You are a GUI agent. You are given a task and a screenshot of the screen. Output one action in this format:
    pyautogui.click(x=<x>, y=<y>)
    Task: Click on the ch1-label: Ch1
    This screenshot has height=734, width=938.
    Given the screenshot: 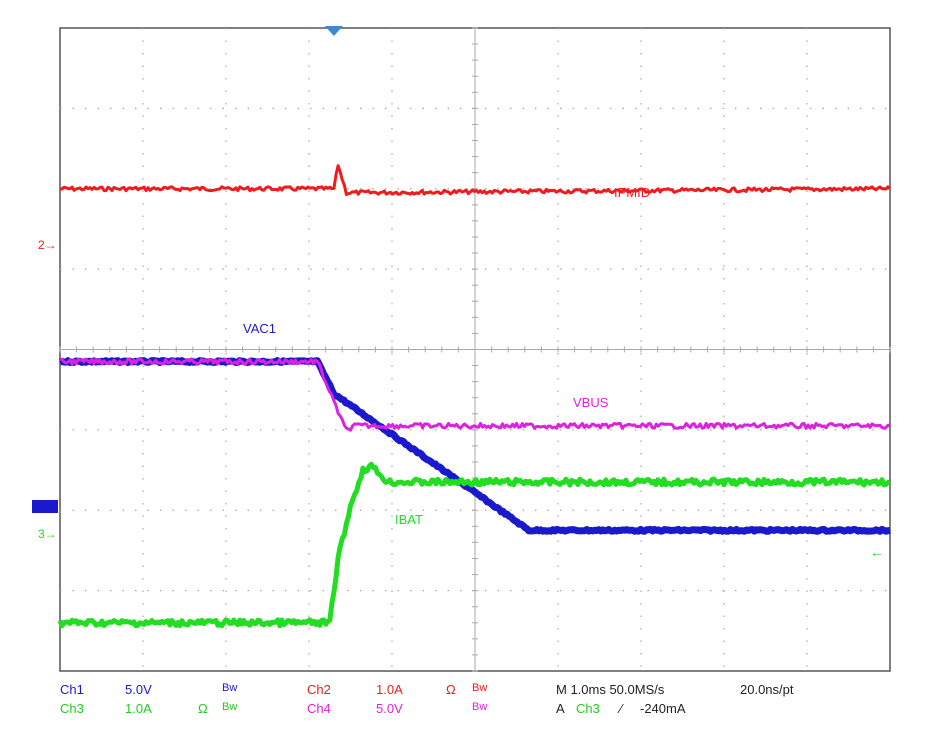 What is the action you would take?
    pyautogui.click(x=72, y=689)
    